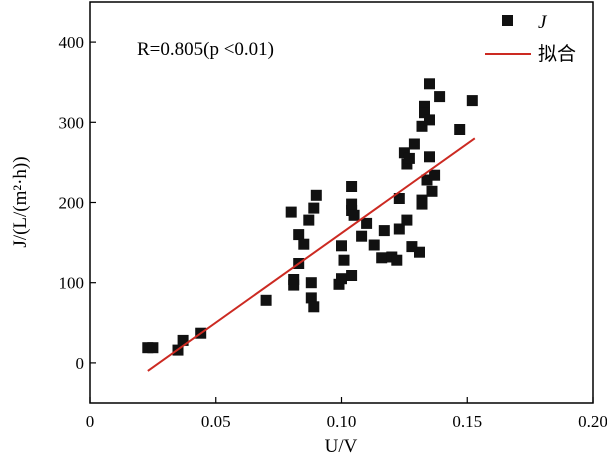 The height and width of the screenshot is (467, 607). Describe the element at coordinates (216, 421) in the screenshot. I see `x-tick-label: 0.05` at that location.